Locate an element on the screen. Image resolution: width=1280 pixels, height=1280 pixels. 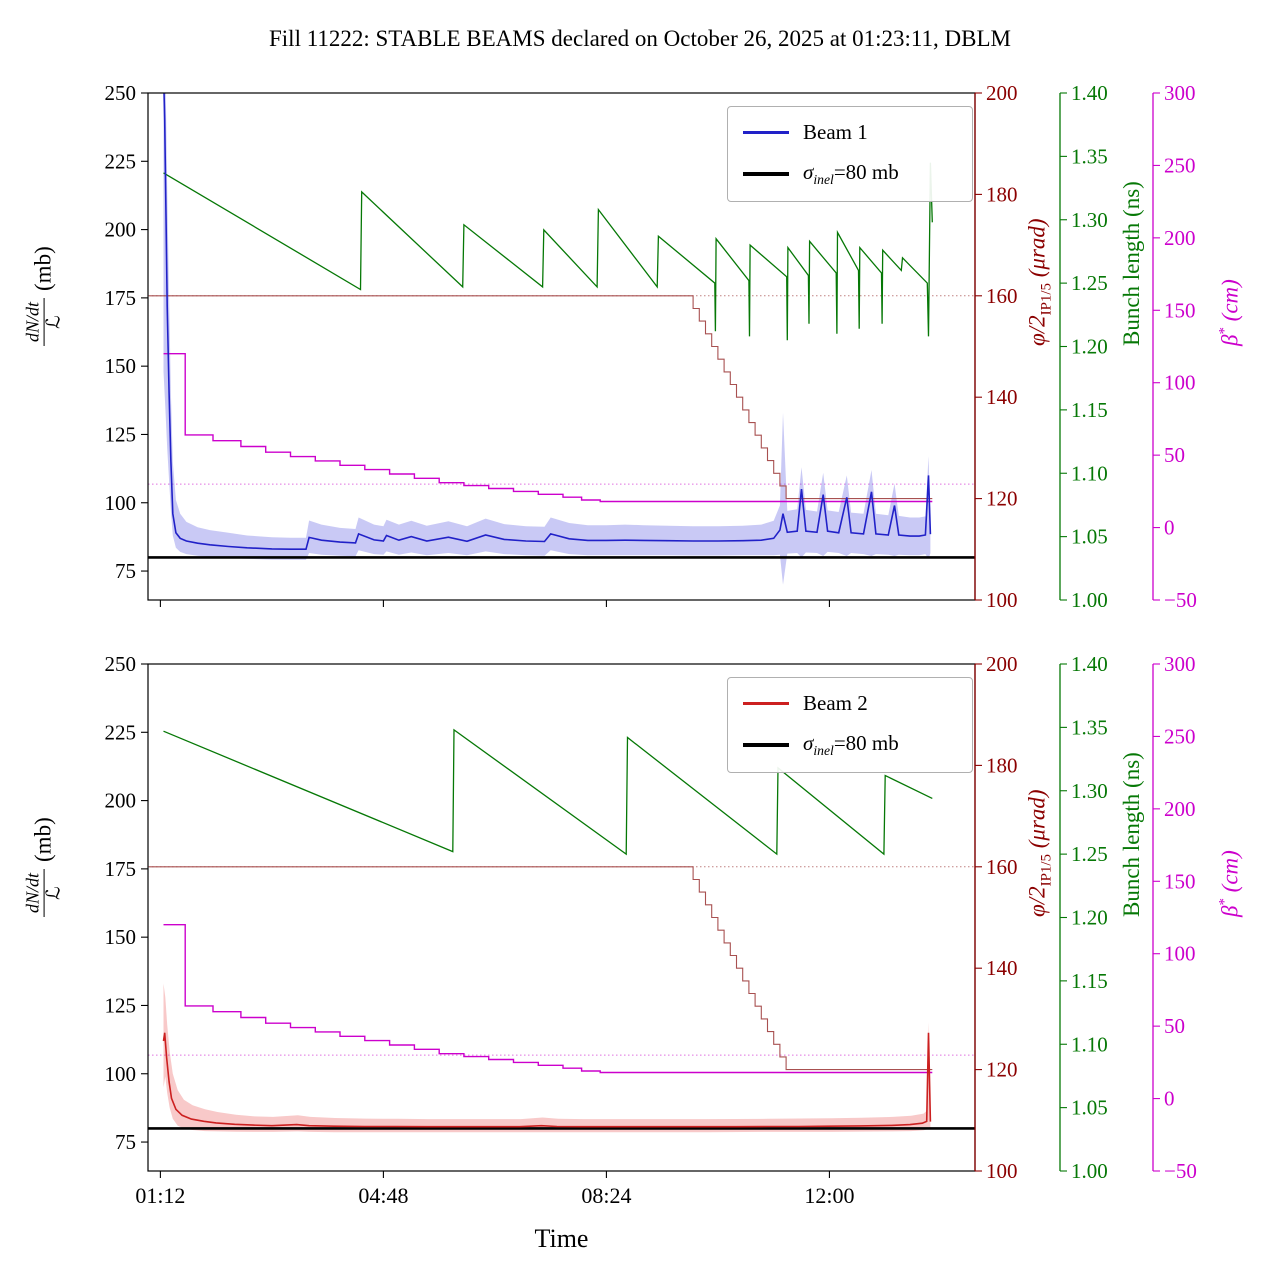
x-axis-label: Time is located at coordinates (561, 1238).